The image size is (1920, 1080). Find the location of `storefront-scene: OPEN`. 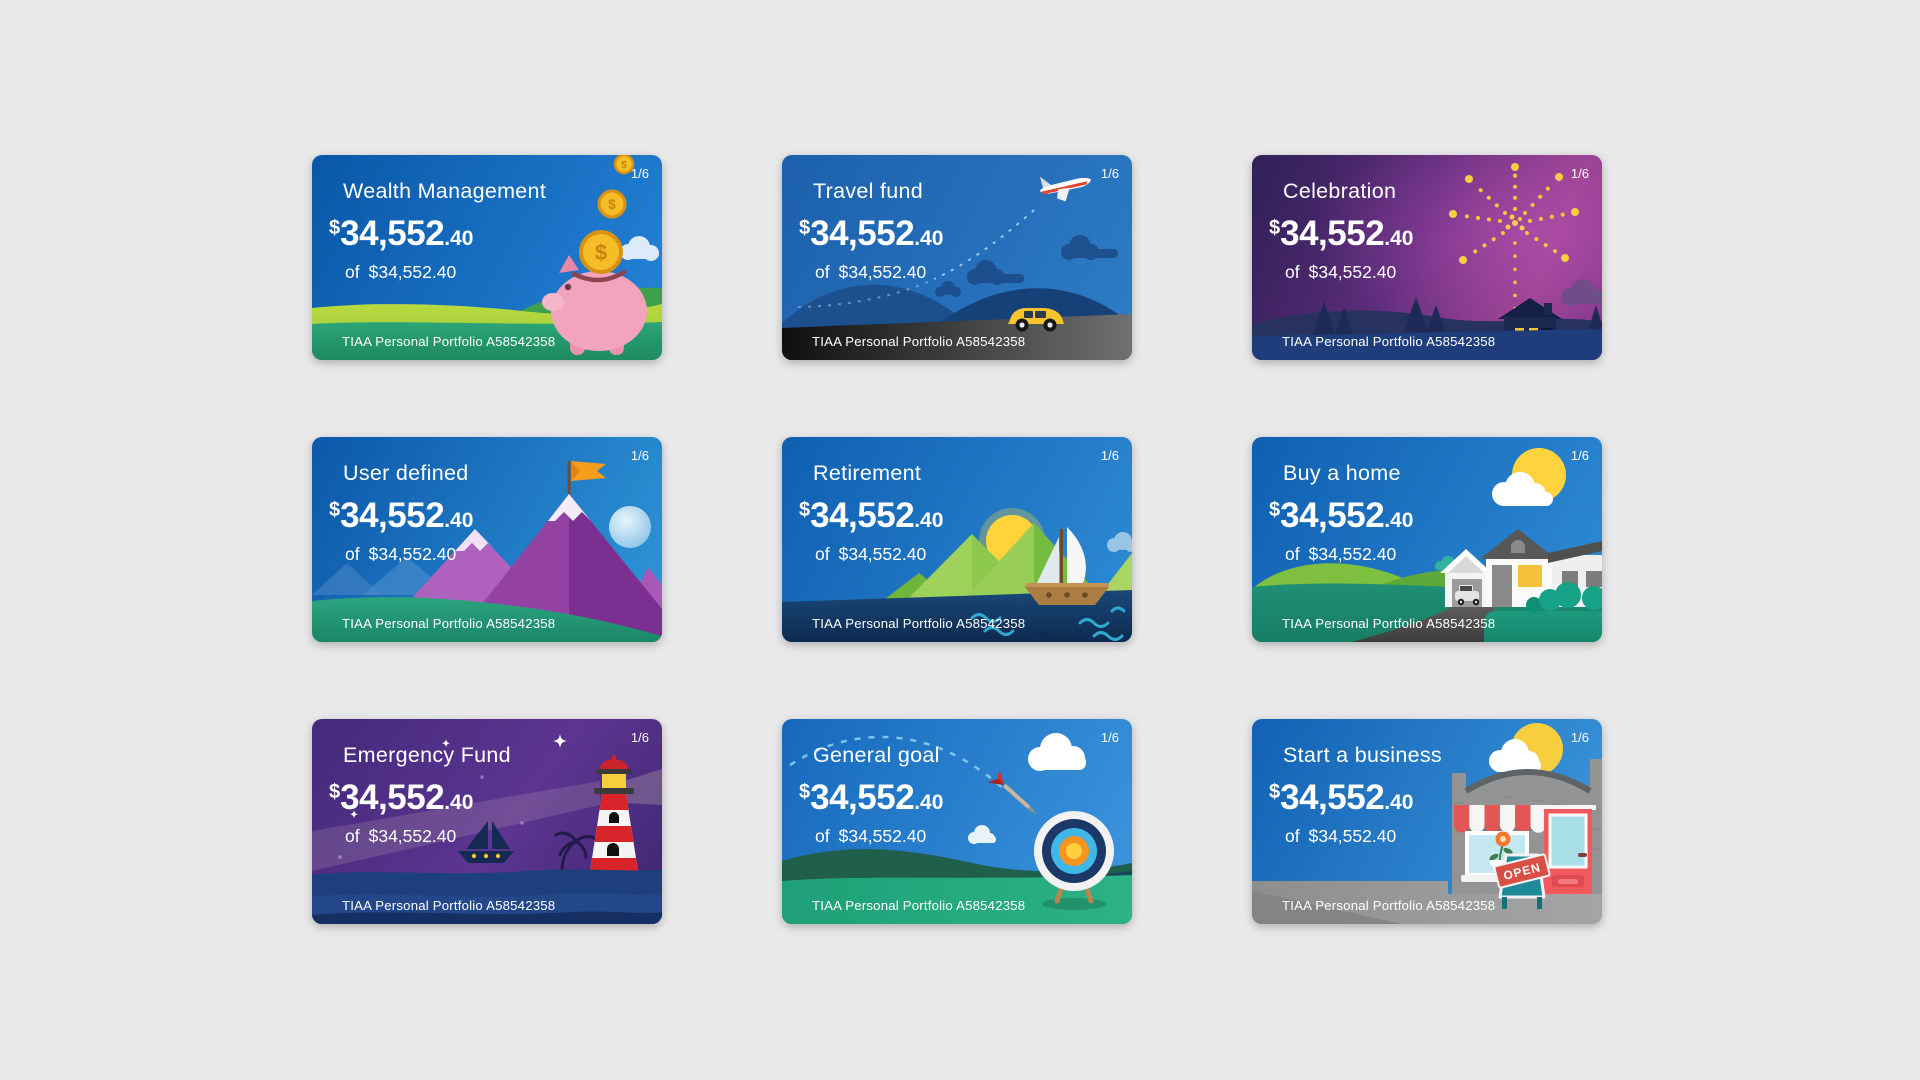

storefront-scene: OPEN is located at coordinates (1427, 823).